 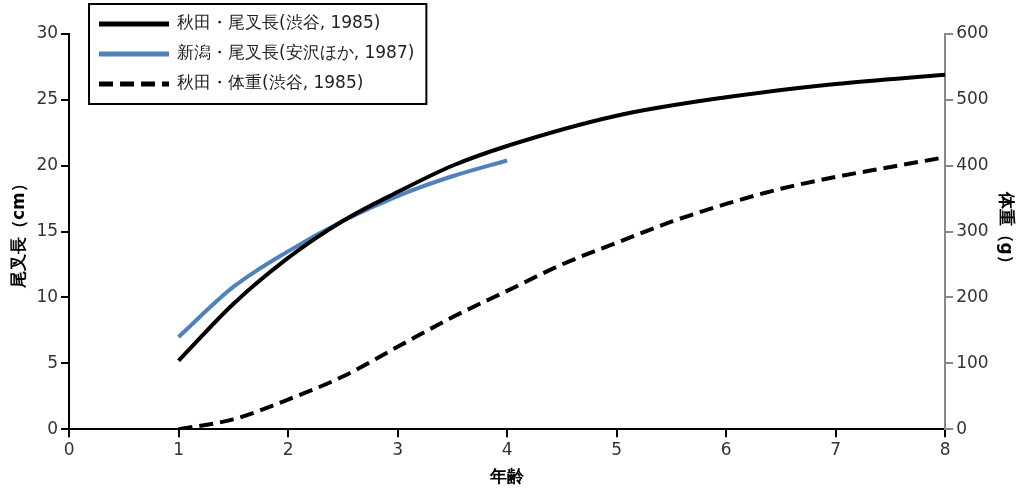 I want to click on legend-label: 秋田・尾叉長(渋谷, 1985), so click(x=279, y=22).